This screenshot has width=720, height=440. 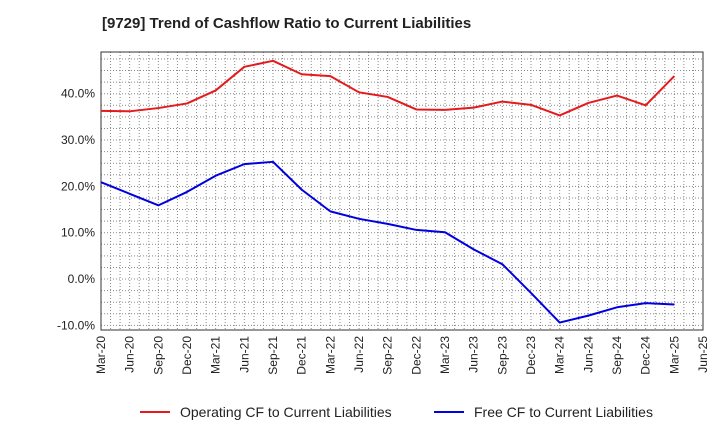 I want to click on y-tick-label: 40.0%, so click(x=78, y=94).